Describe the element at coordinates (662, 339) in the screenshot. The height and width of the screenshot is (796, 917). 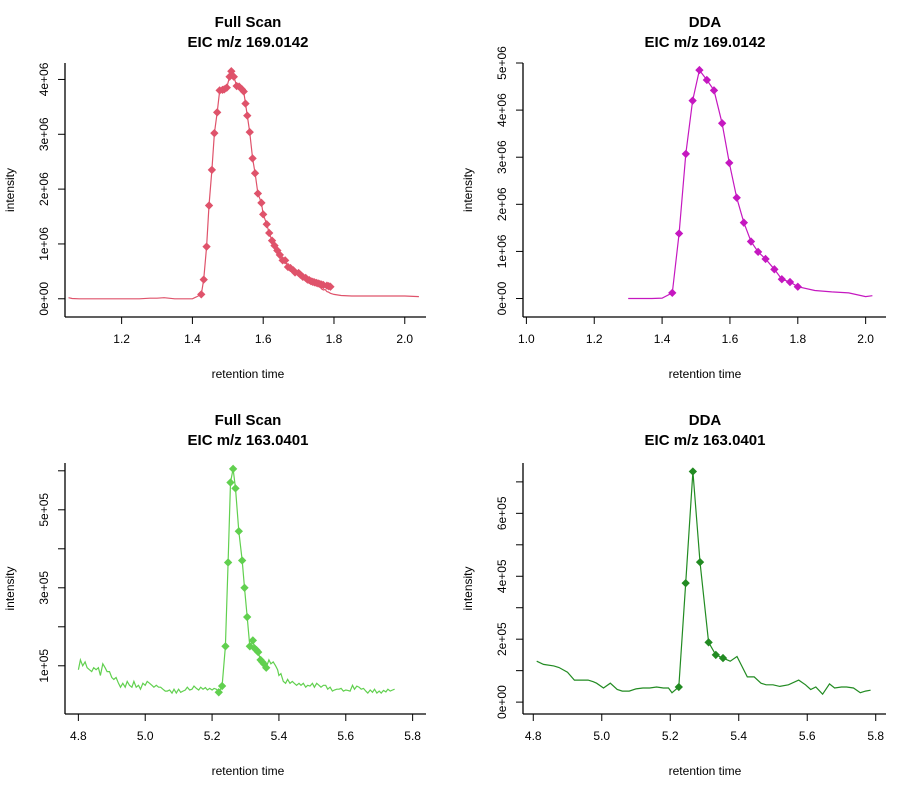
I see `x-tick-label: 1.4` at that location.